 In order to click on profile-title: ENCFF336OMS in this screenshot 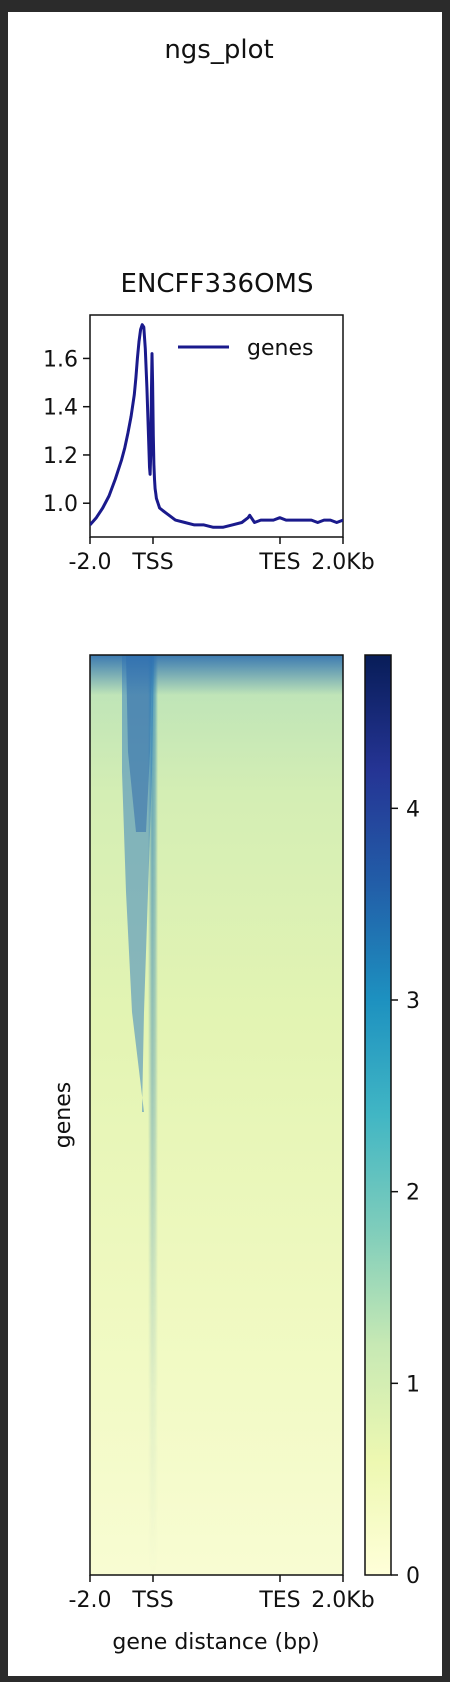, I will do `click(217, 284)`.